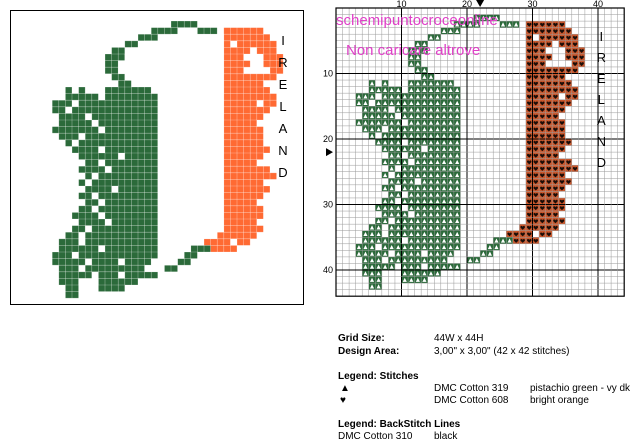 This screenshot has width=640, height=443. I want to click on center-arrow-left, so click(329, 152).